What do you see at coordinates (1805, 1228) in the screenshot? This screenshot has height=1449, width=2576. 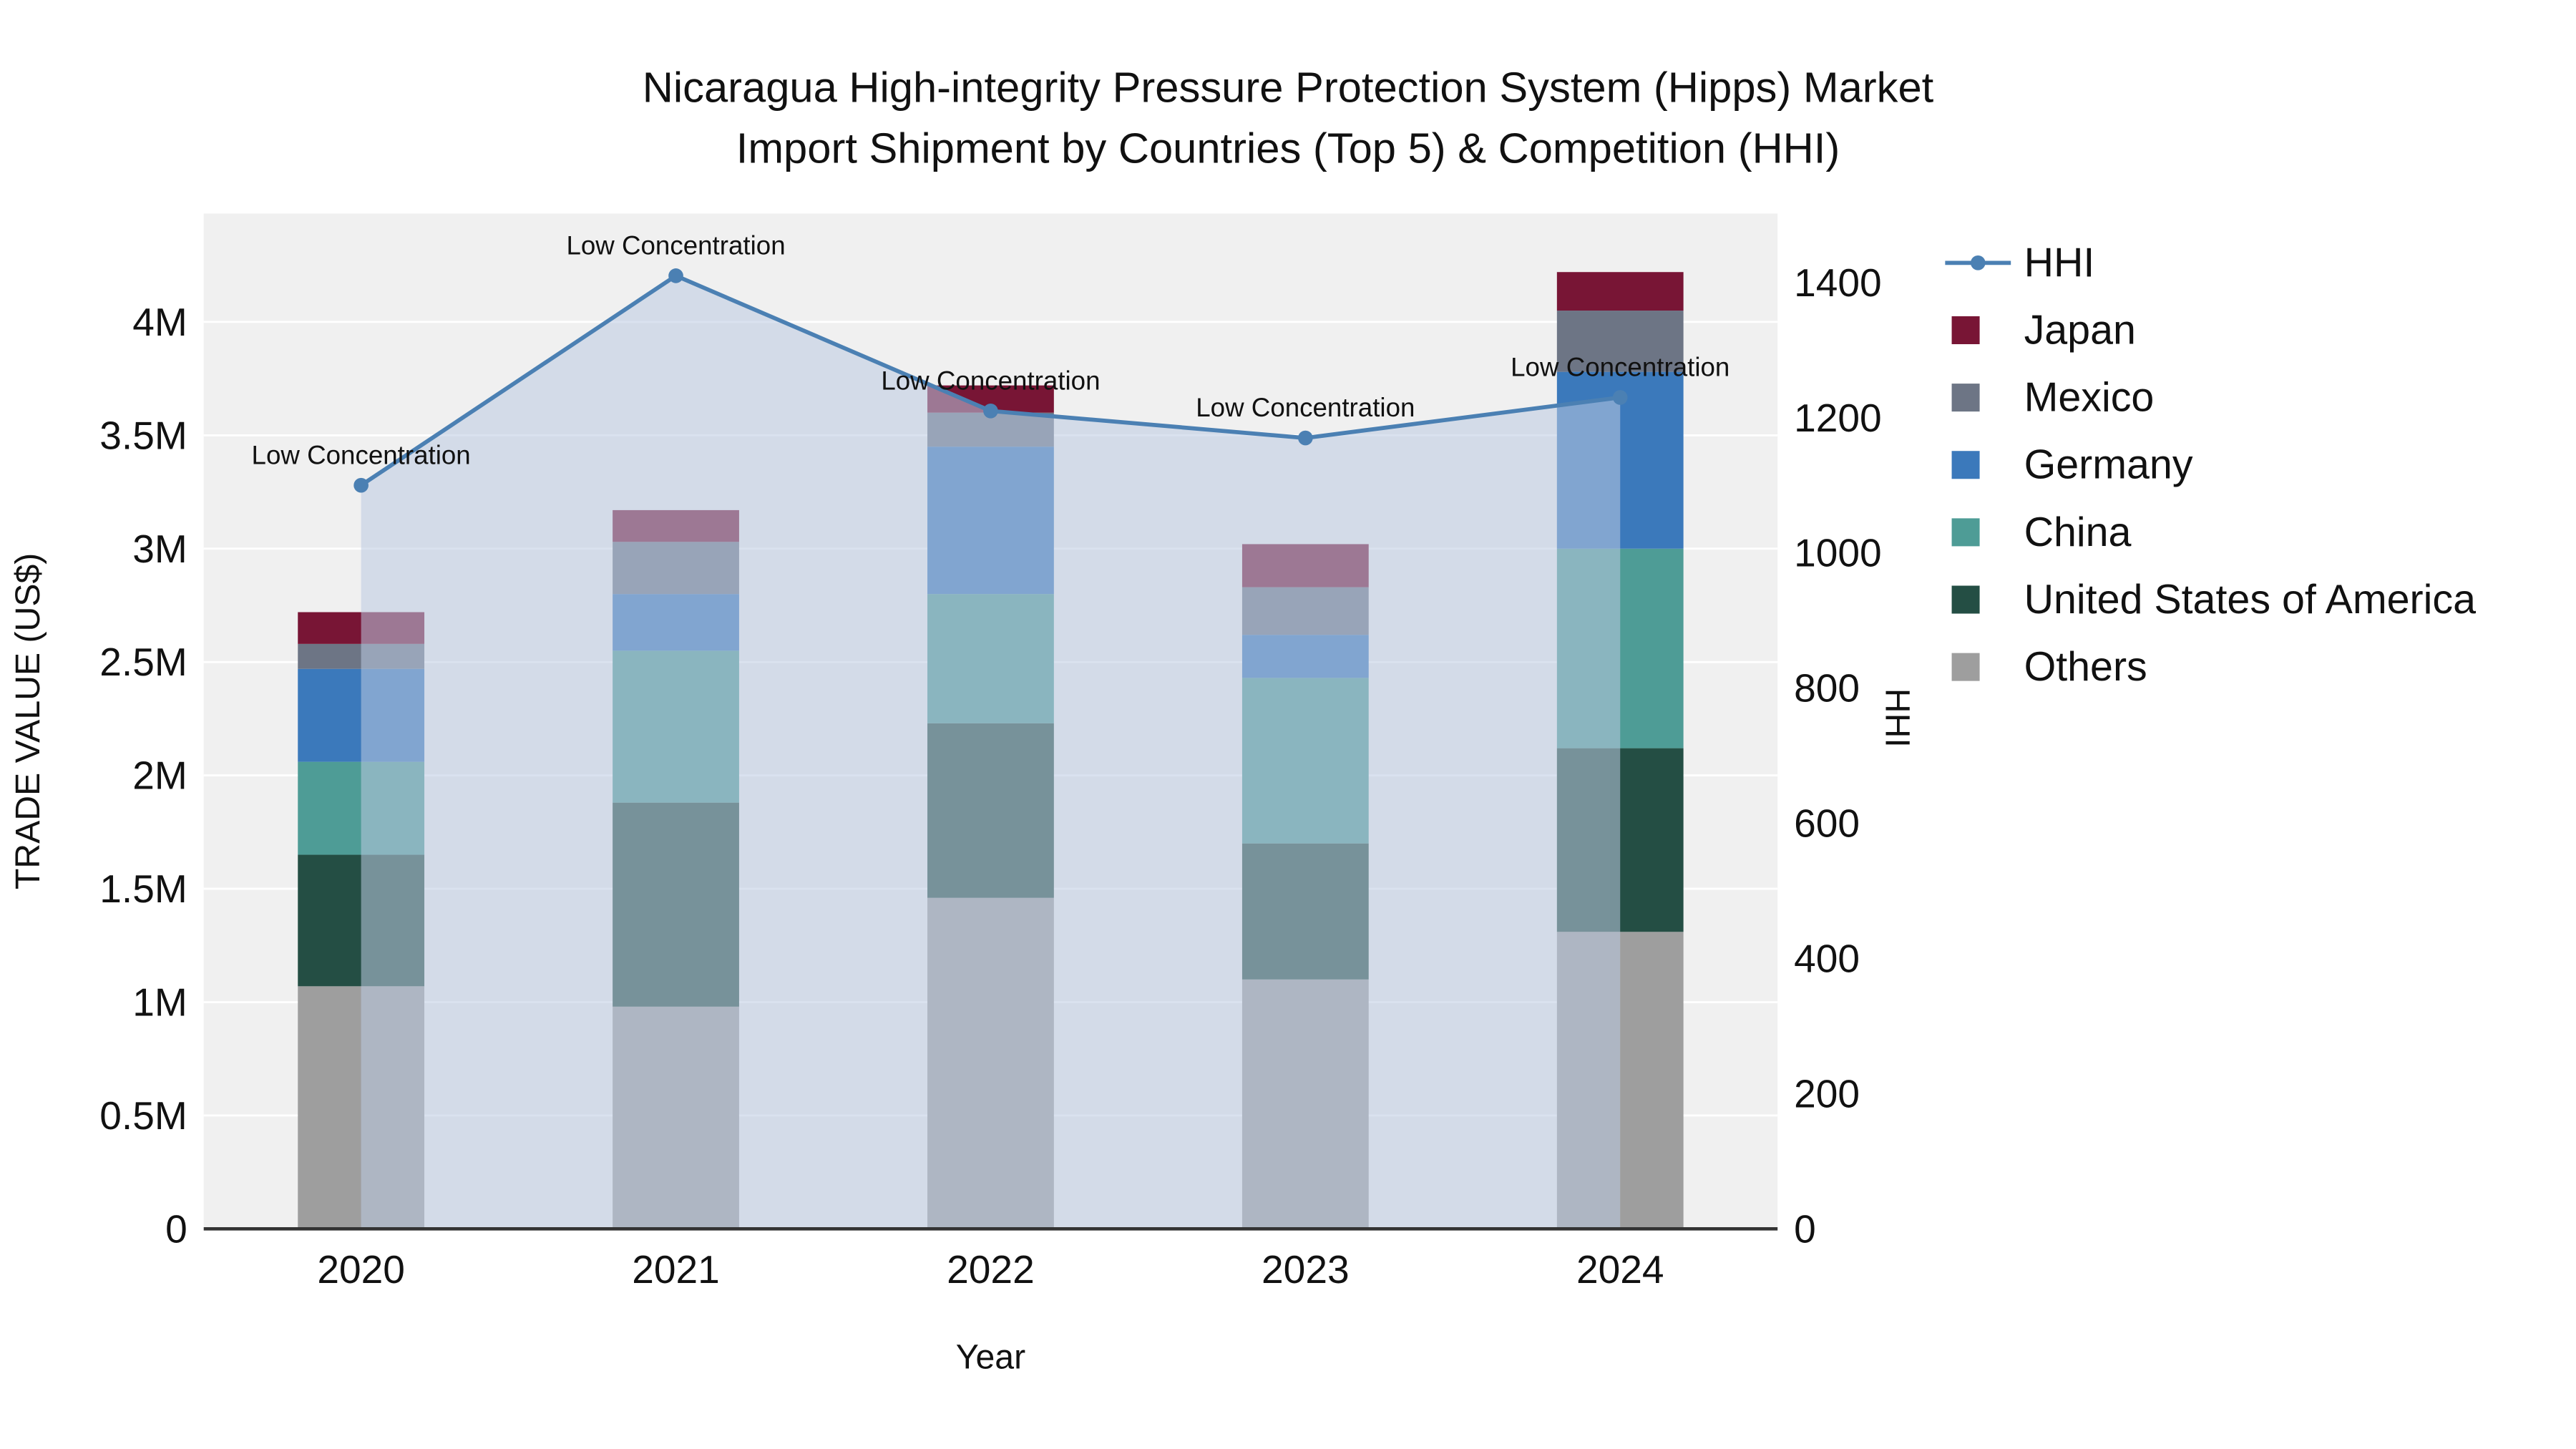 I see `right-tick-0: 0` at bounding box center [1805, 1228].